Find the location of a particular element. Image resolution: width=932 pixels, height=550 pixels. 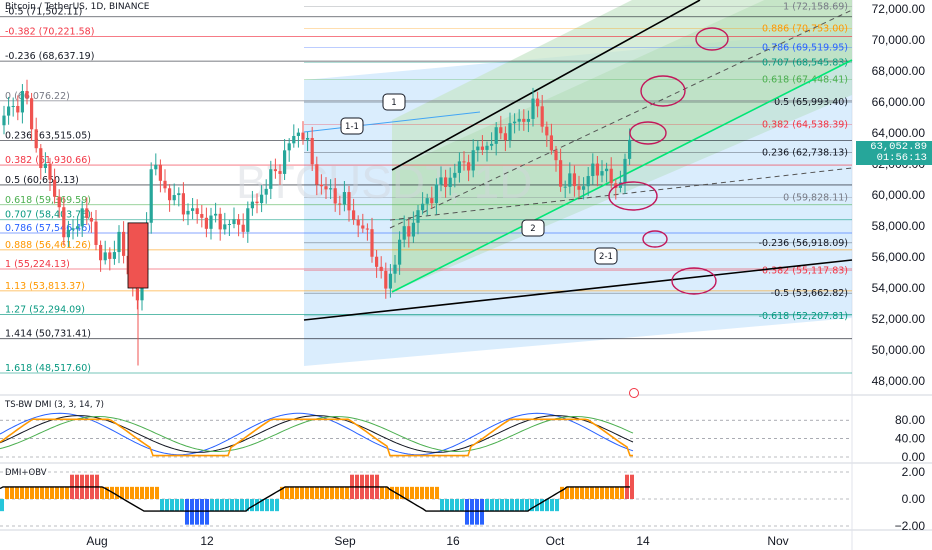

price-axis-label: 54,000.00 is located at coordinates (899, 288).